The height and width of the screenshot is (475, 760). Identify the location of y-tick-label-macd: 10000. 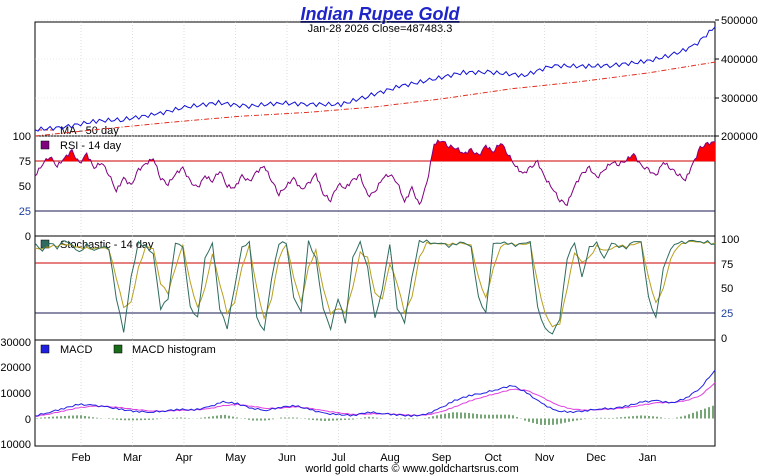
(15, 394).